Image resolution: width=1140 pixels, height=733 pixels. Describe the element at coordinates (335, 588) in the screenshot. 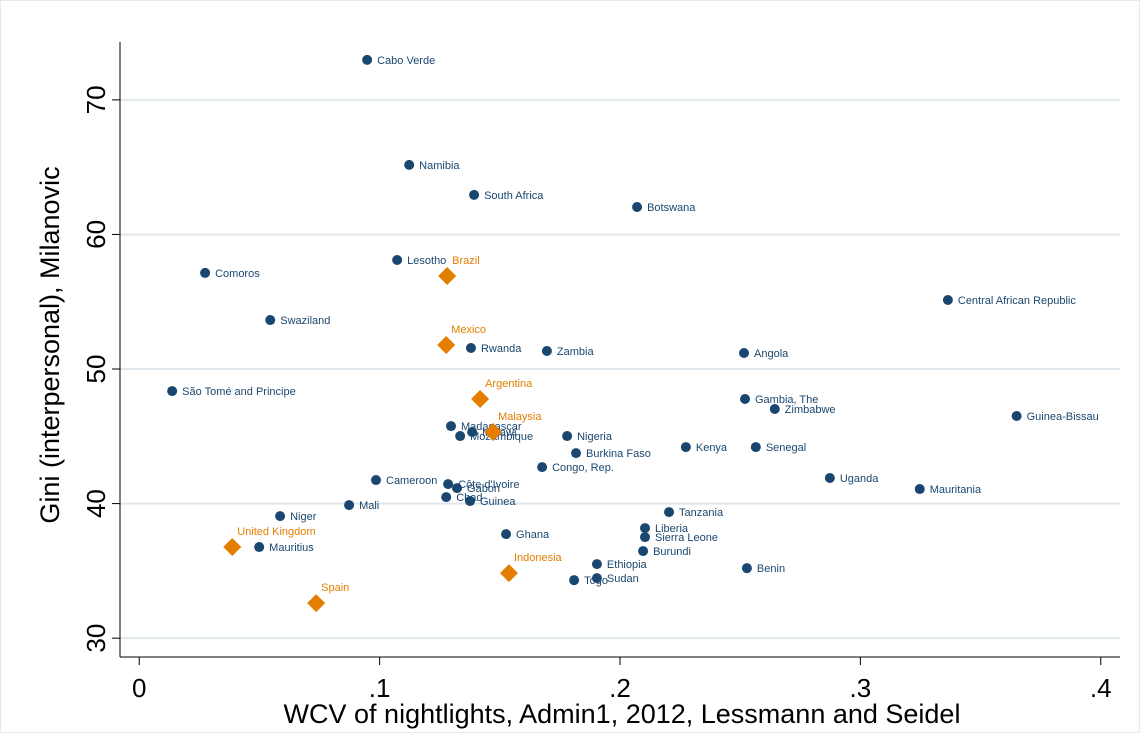

I see `point-label: Spain` at that location.